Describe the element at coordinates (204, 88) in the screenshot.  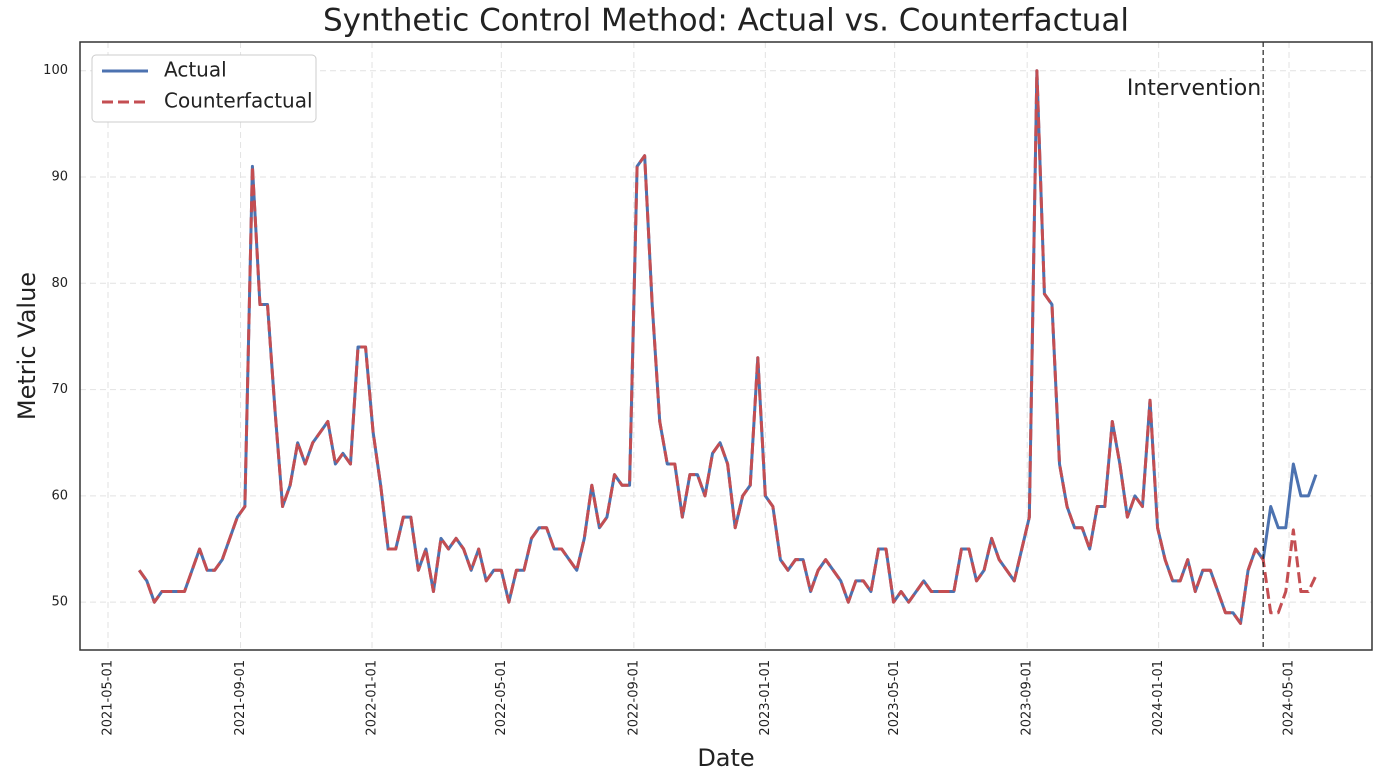
I see `legend: Actual Counterfactual` at that location.